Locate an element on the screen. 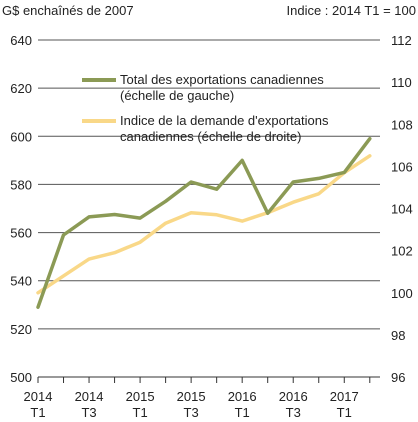  right-axis-ticks: 96 98 100 102 104 106 108 110 112 is located at coordinates (402, 209).